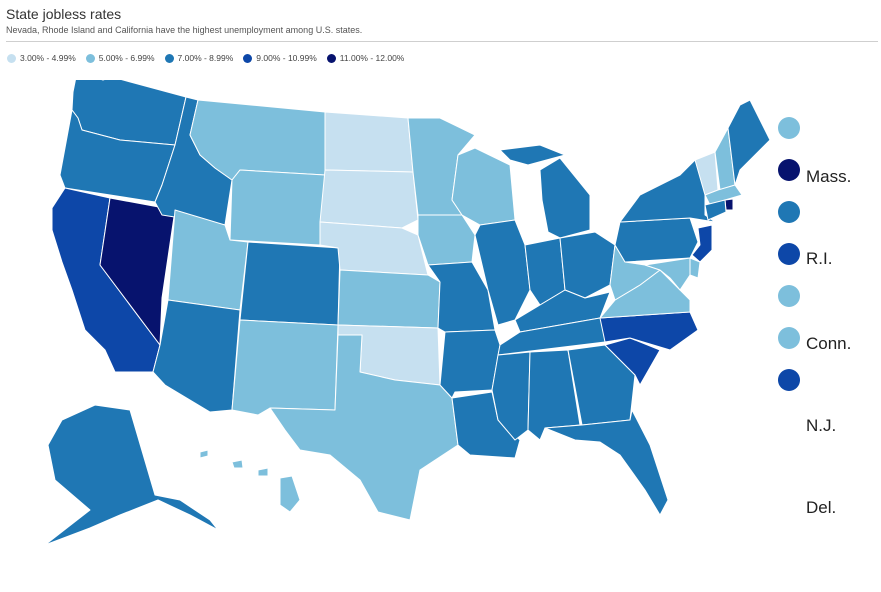  I want to click on state-de, so click(695, 268).